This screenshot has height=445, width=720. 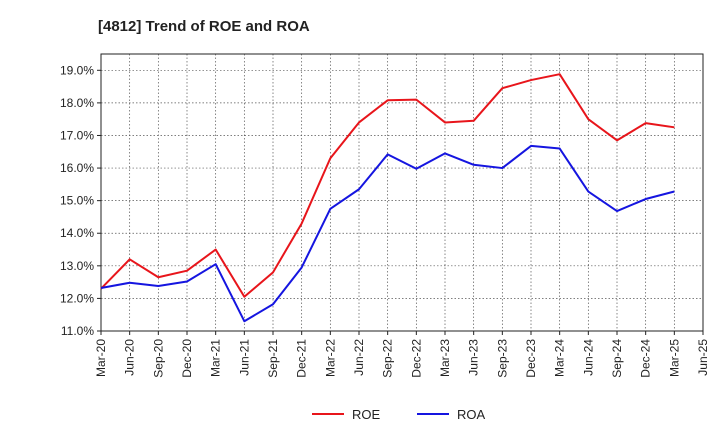 What do you see at coordinates (302, 358) in the screenshot?
I see `x-tick-label: Dec-21` at bounding box center [302, 358].